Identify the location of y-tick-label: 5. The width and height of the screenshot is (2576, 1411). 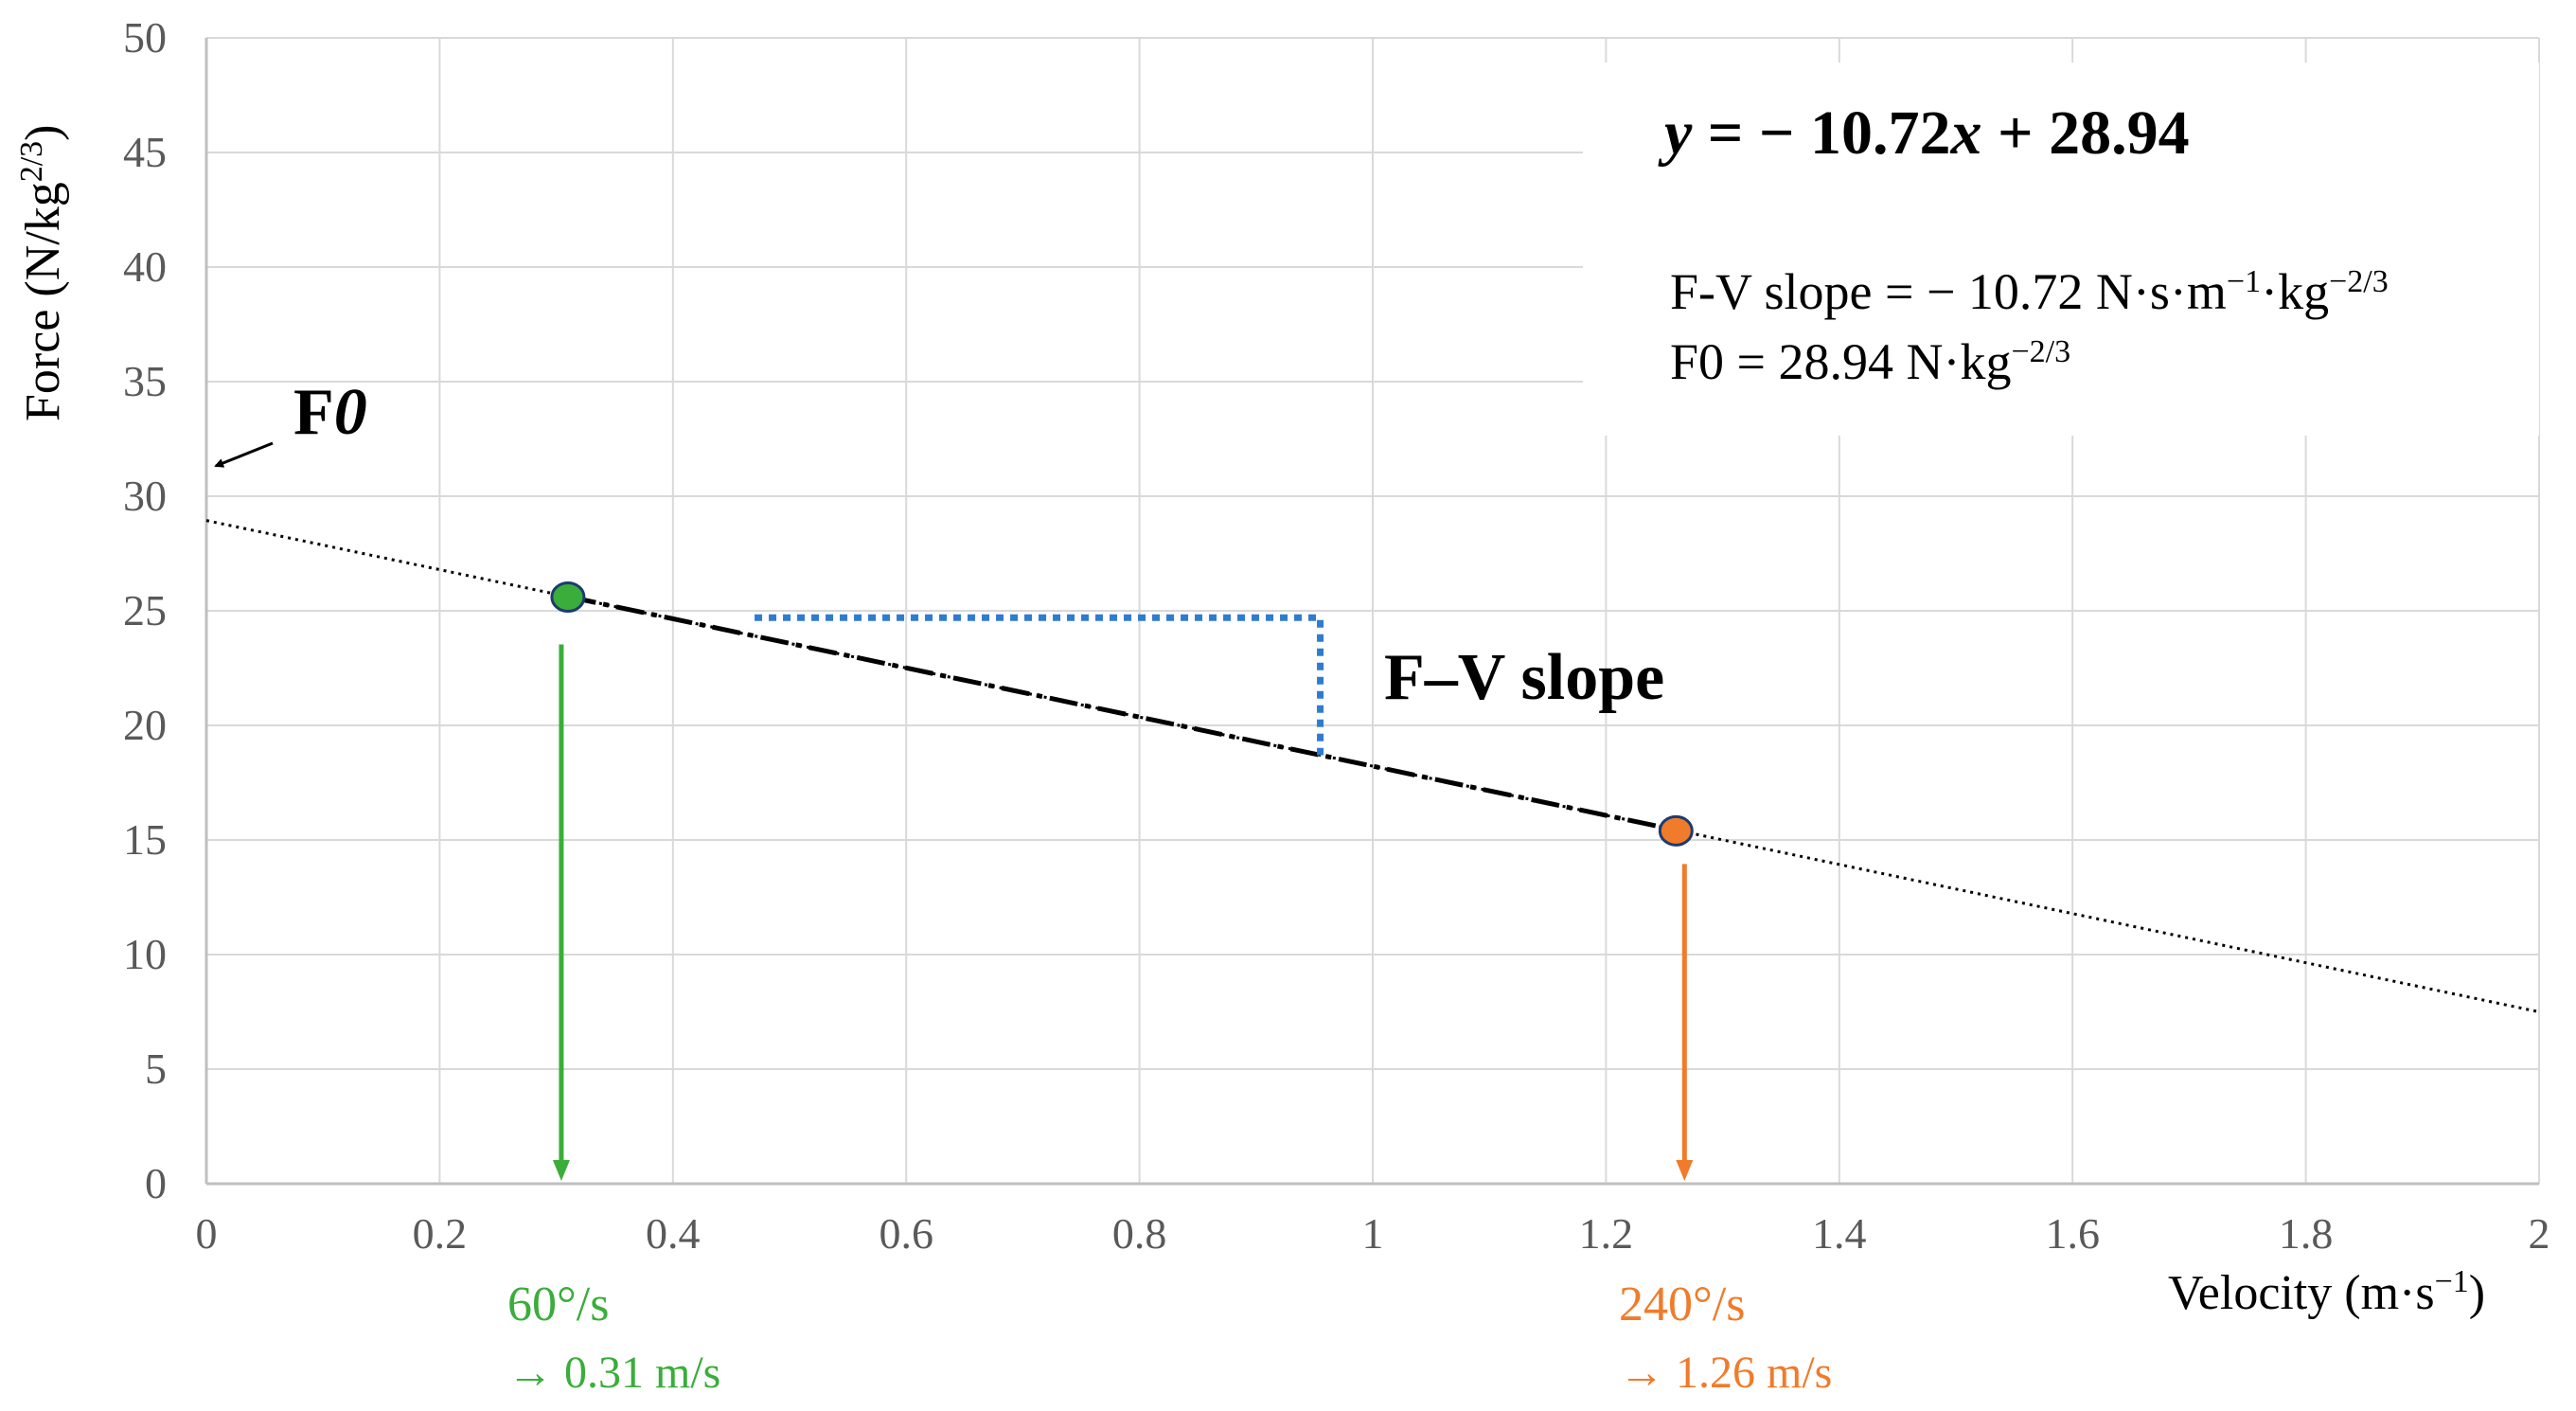
(156, 1069).